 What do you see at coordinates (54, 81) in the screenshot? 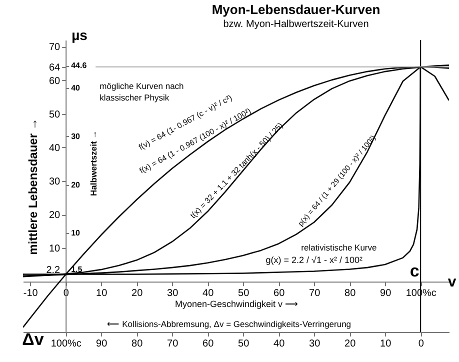
I see `y-tick-label: 60` at bounding box center [54, 81].